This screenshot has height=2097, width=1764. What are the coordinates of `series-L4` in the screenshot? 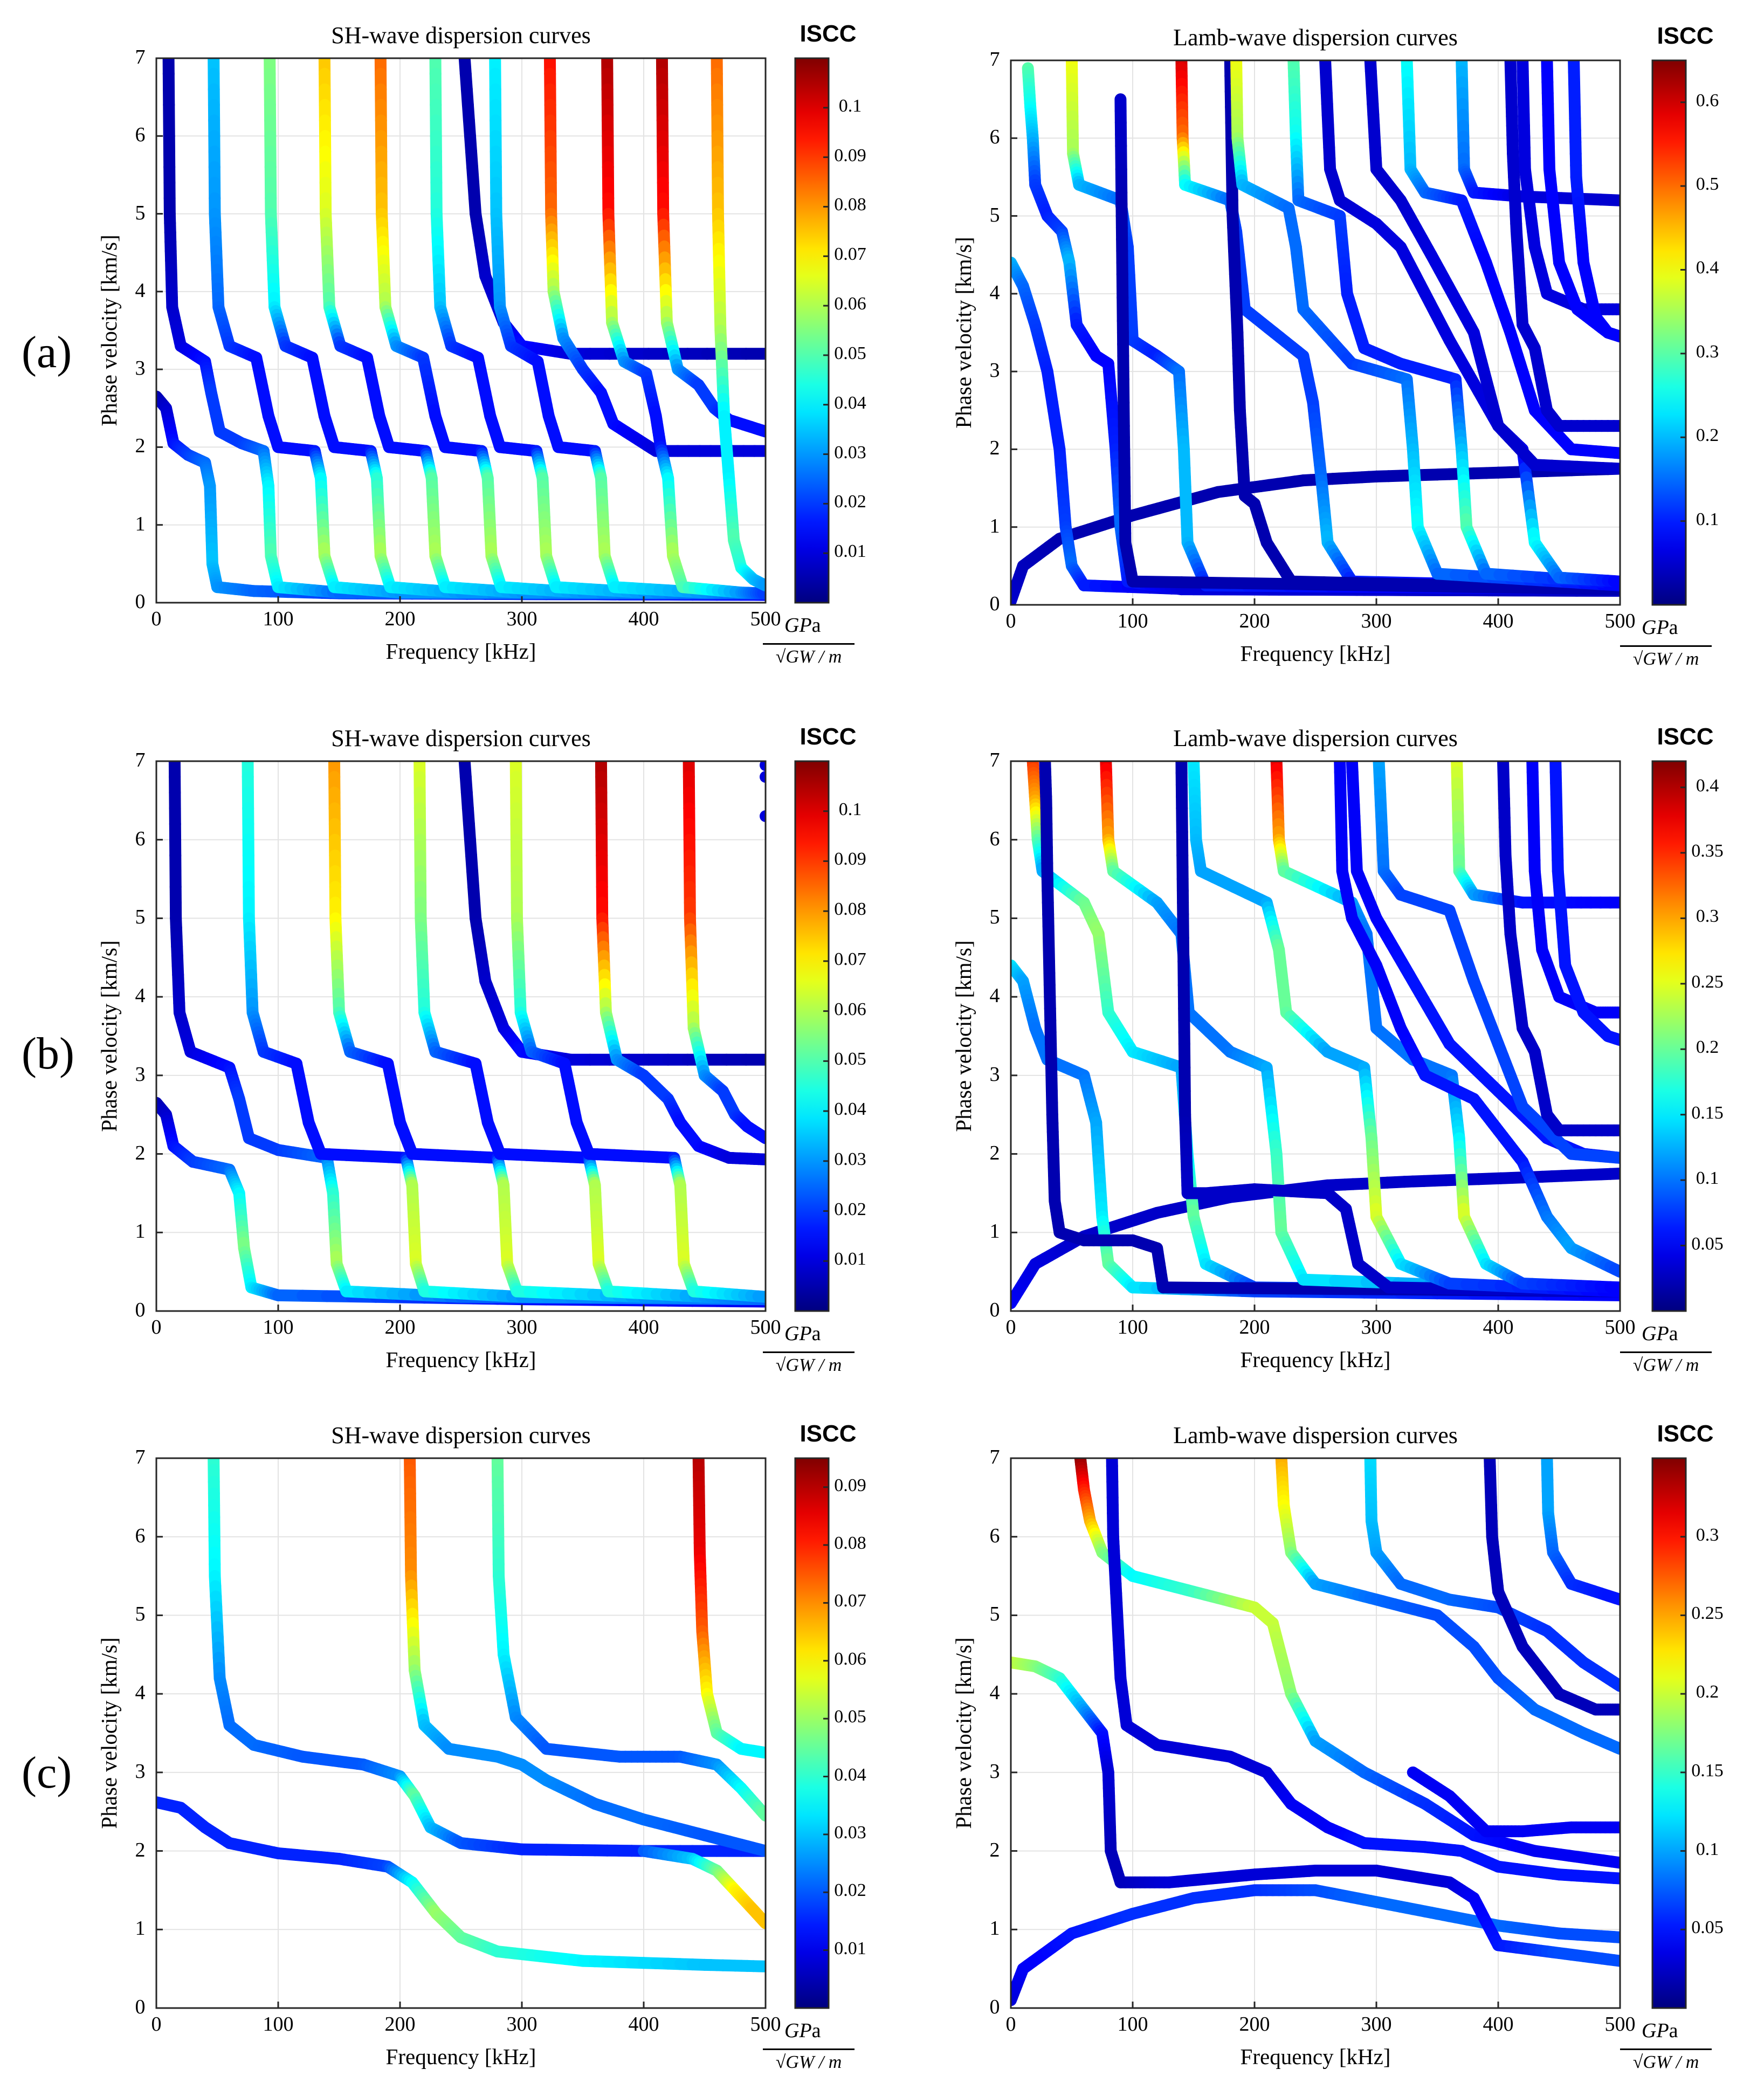 It's located at (1329, 1029).